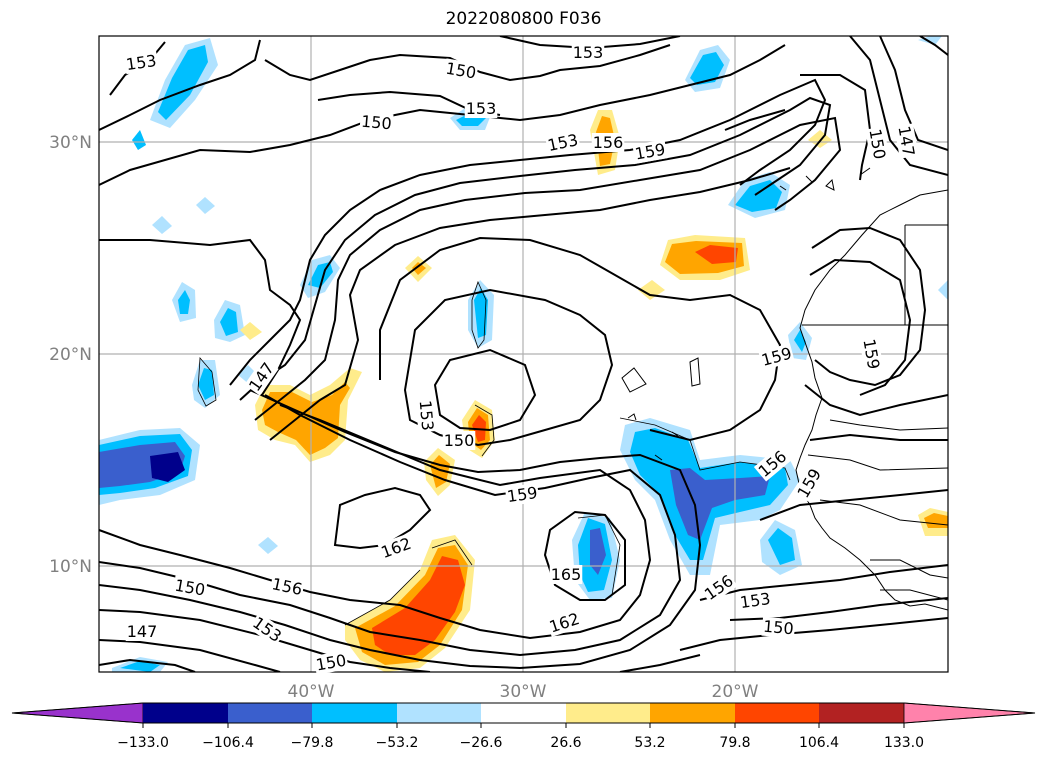 The height and width of the screenshot is (763, 1047). I want to click on lon-labels: 40°W 30°W 20°W, so click(523, 692).